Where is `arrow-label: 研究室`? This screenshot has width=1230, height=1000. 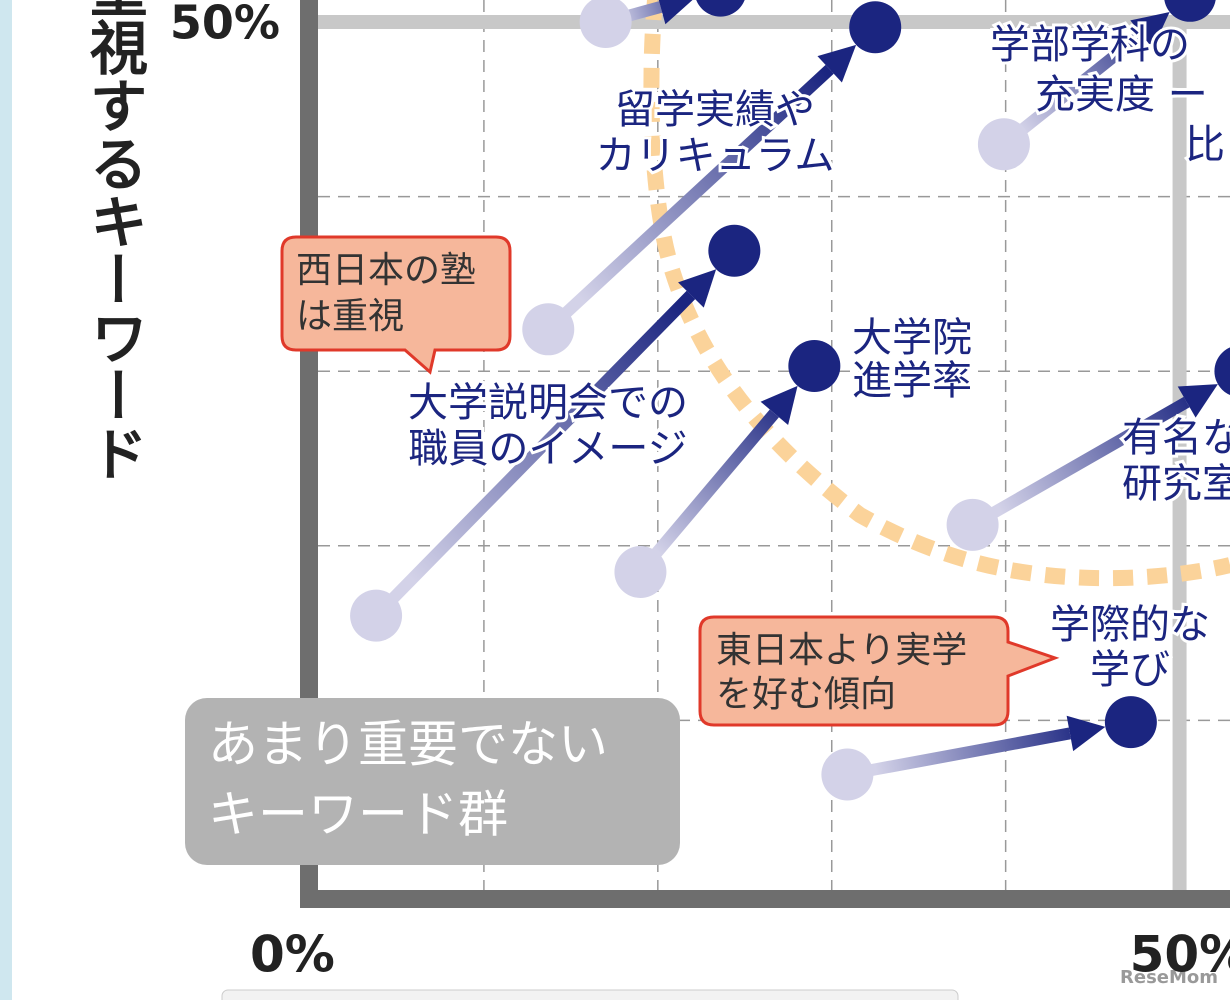
arrow-label: 研究室 is located at coordinates (1176, 484).